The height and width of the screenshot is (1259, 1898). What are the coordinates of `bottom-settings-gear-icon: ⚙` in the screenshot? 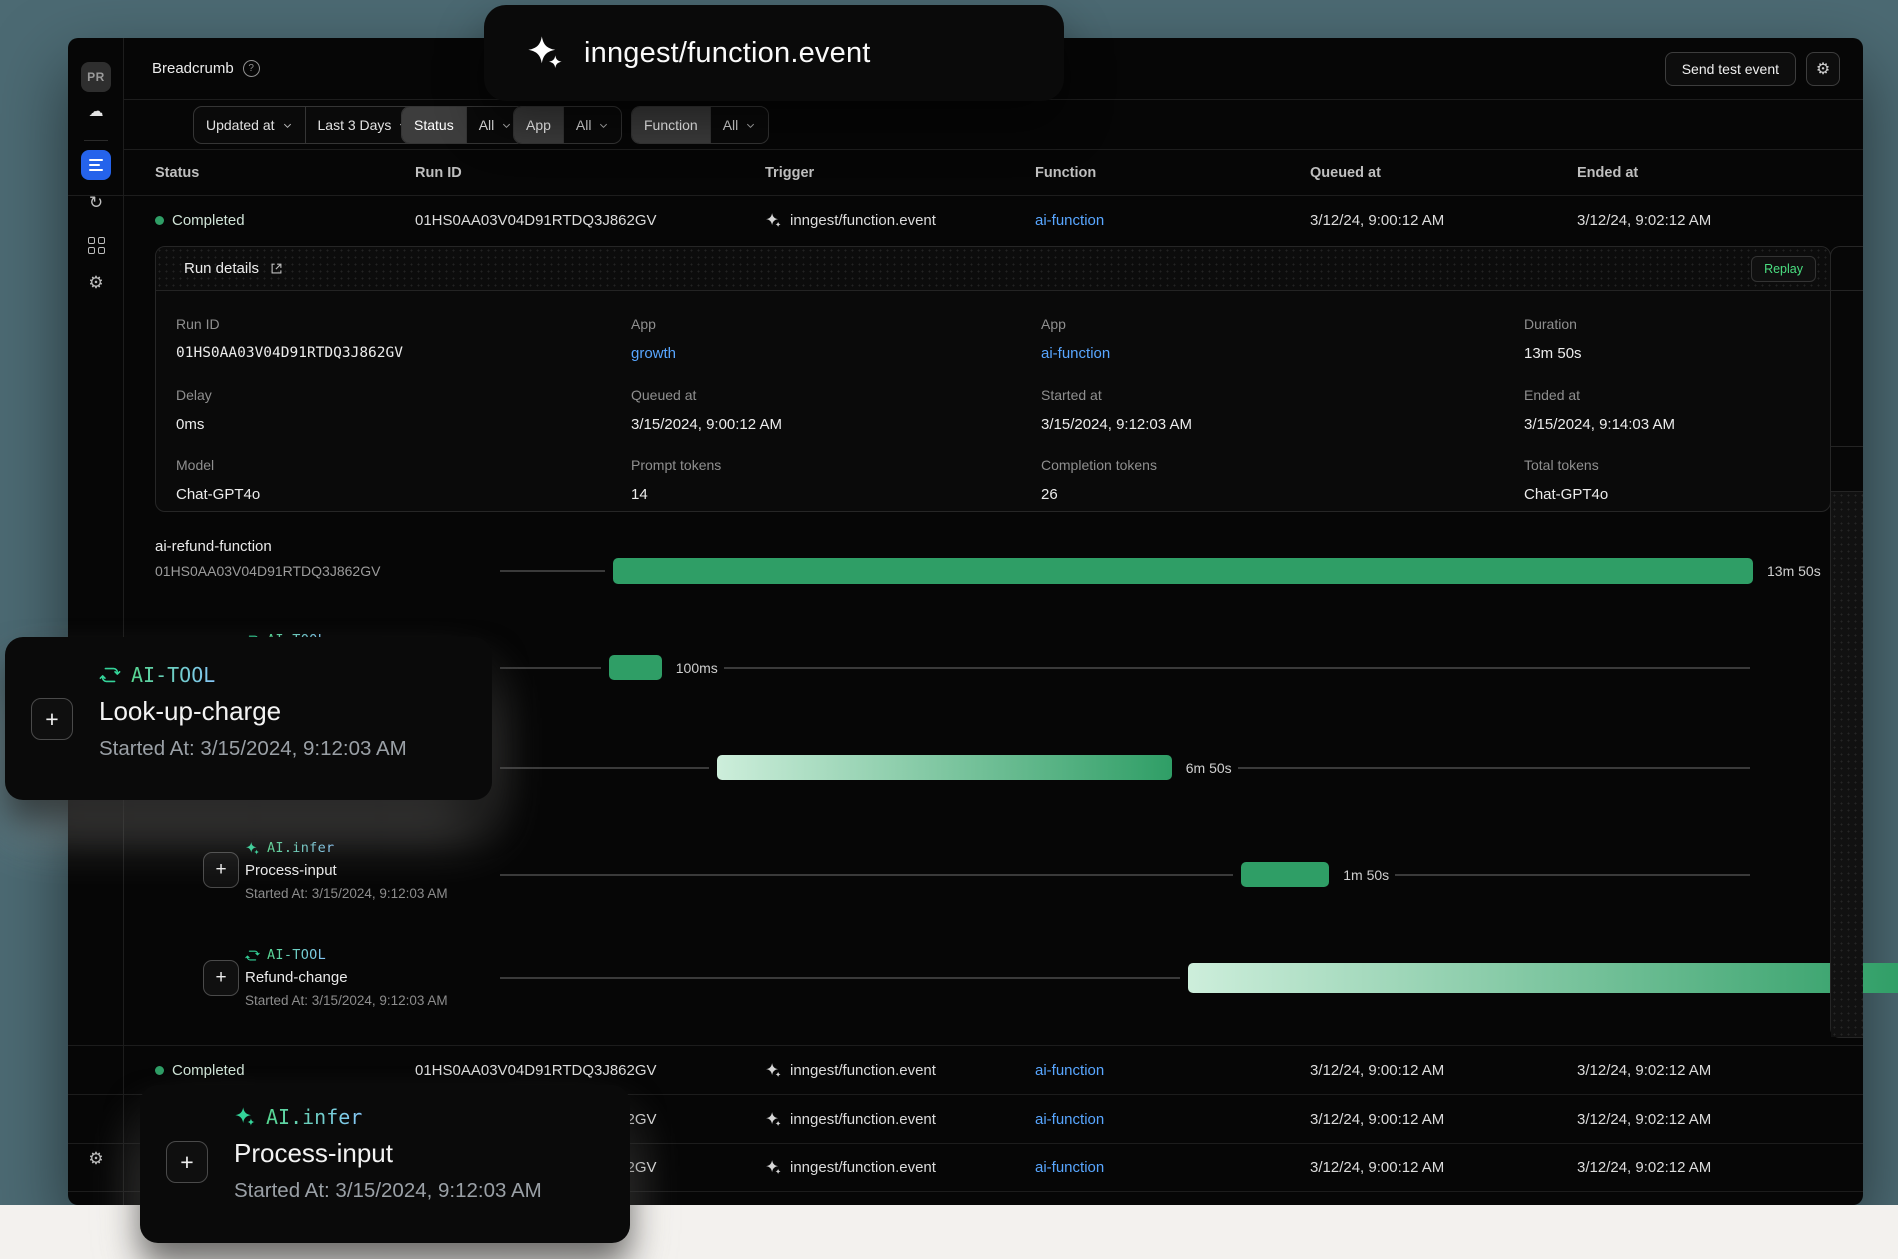 It's located at (96, 1158).